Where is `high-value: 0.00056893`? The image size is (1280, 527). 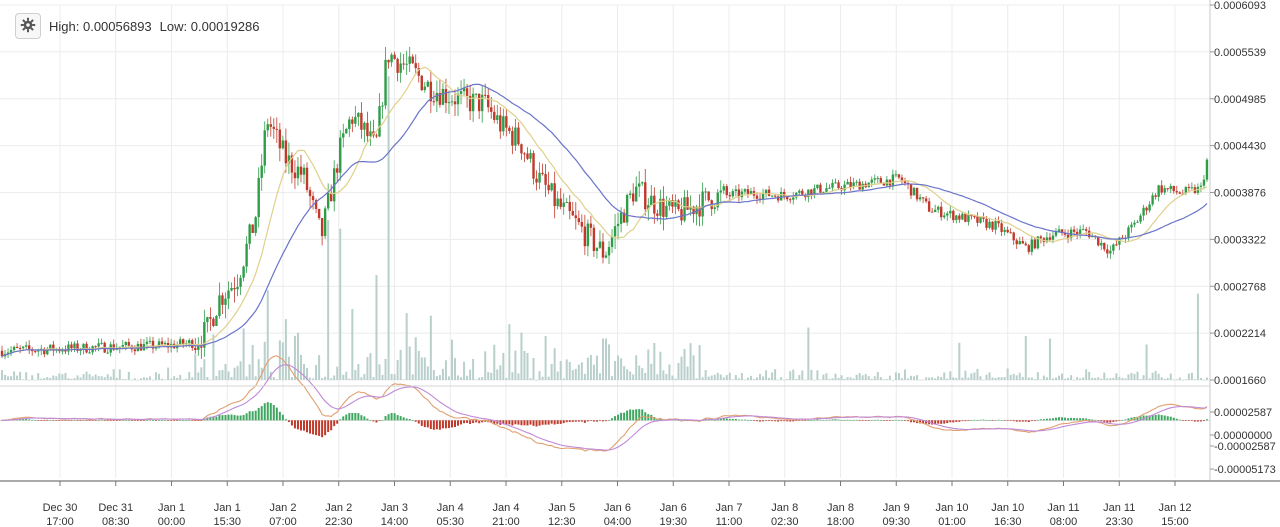
high-value: 0.00056893 is located at coordinates (117, 26).